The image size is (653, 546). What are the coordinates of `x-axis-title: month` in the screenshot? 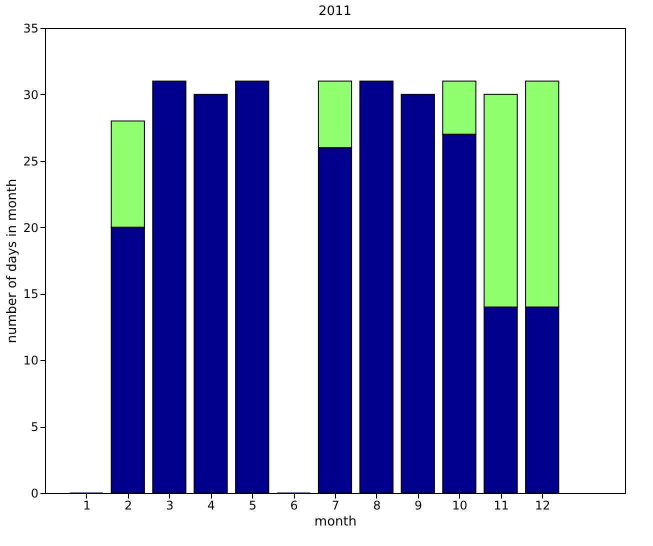 It's located at (335, 522).